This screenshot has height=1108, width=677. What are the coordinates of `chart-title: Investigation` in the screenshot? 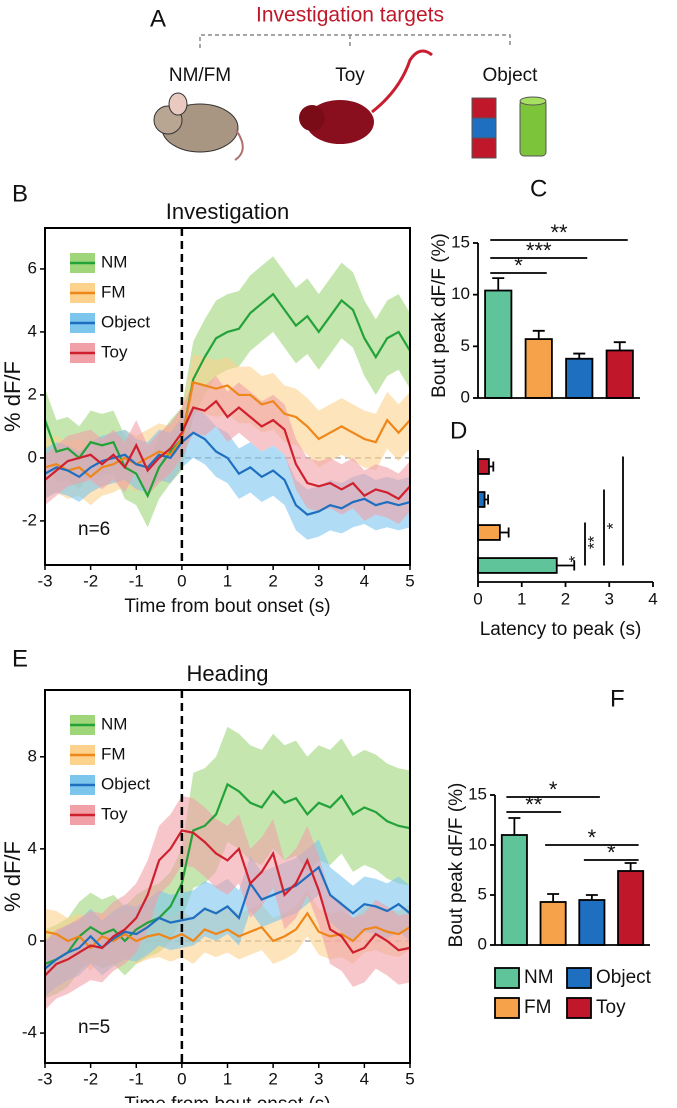 It's located at (228, 211).